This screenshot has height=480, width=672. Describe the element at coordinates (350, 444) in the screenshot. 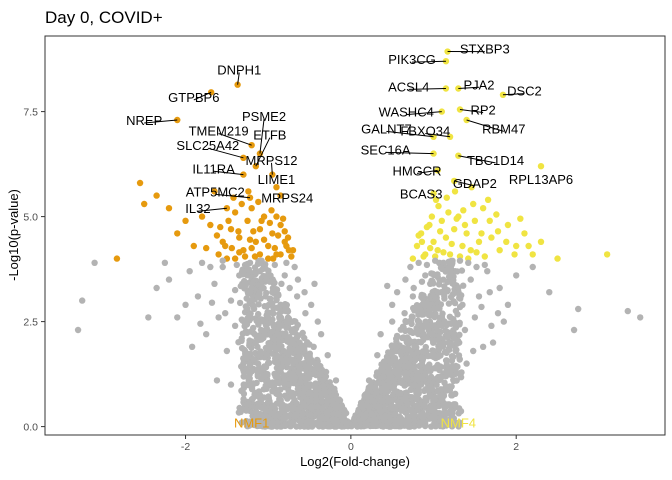

I see `x-axis: -2 0 2` at that location.